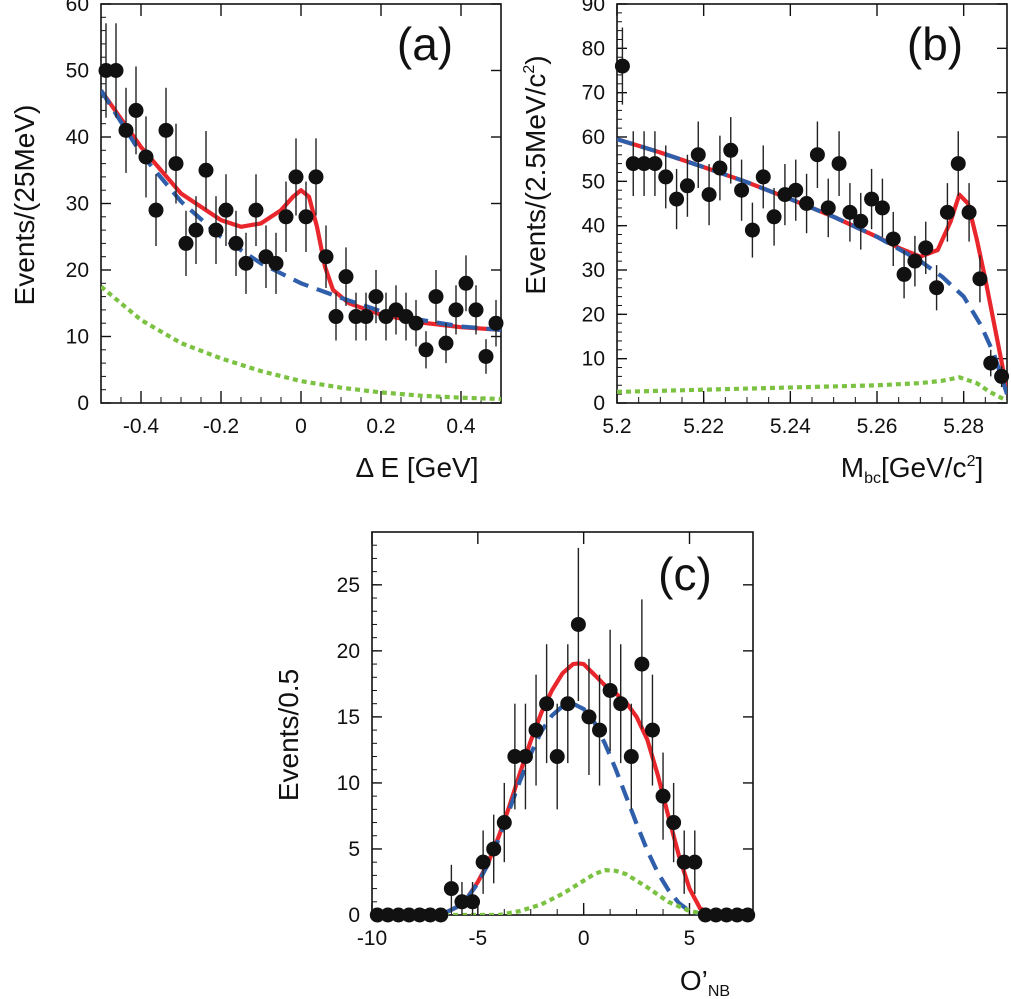 The image size is (1011, 999). What do you see at coordinates (703, 426) in the screenshot?
I see `x-tick-label: 5.22` at bounding box center [703, 426].